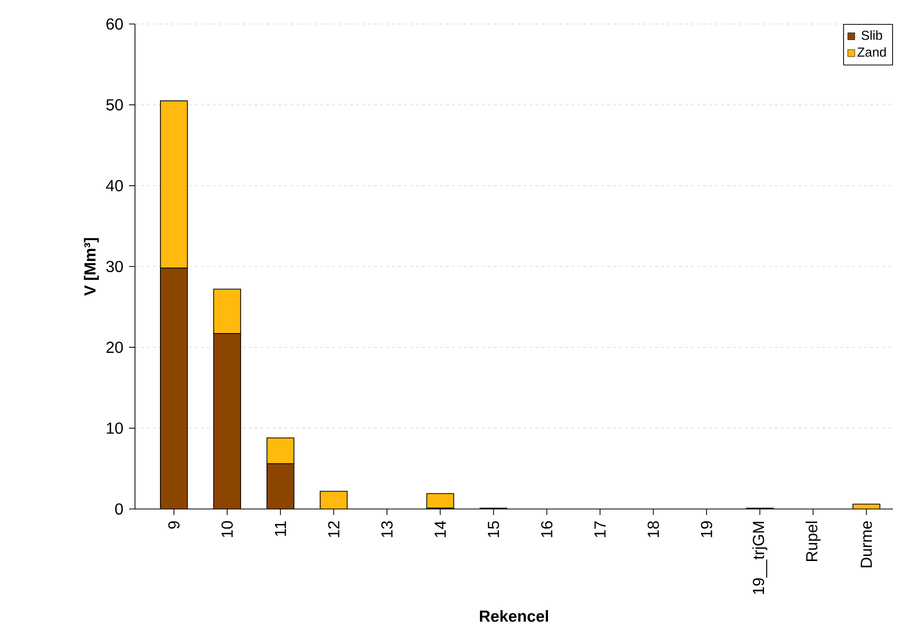 The height and width of the screenshot is (624, 901). Describe the element at coordinates (119, 509) in the screenshot. I see `y-tick-label: 0` at that location.